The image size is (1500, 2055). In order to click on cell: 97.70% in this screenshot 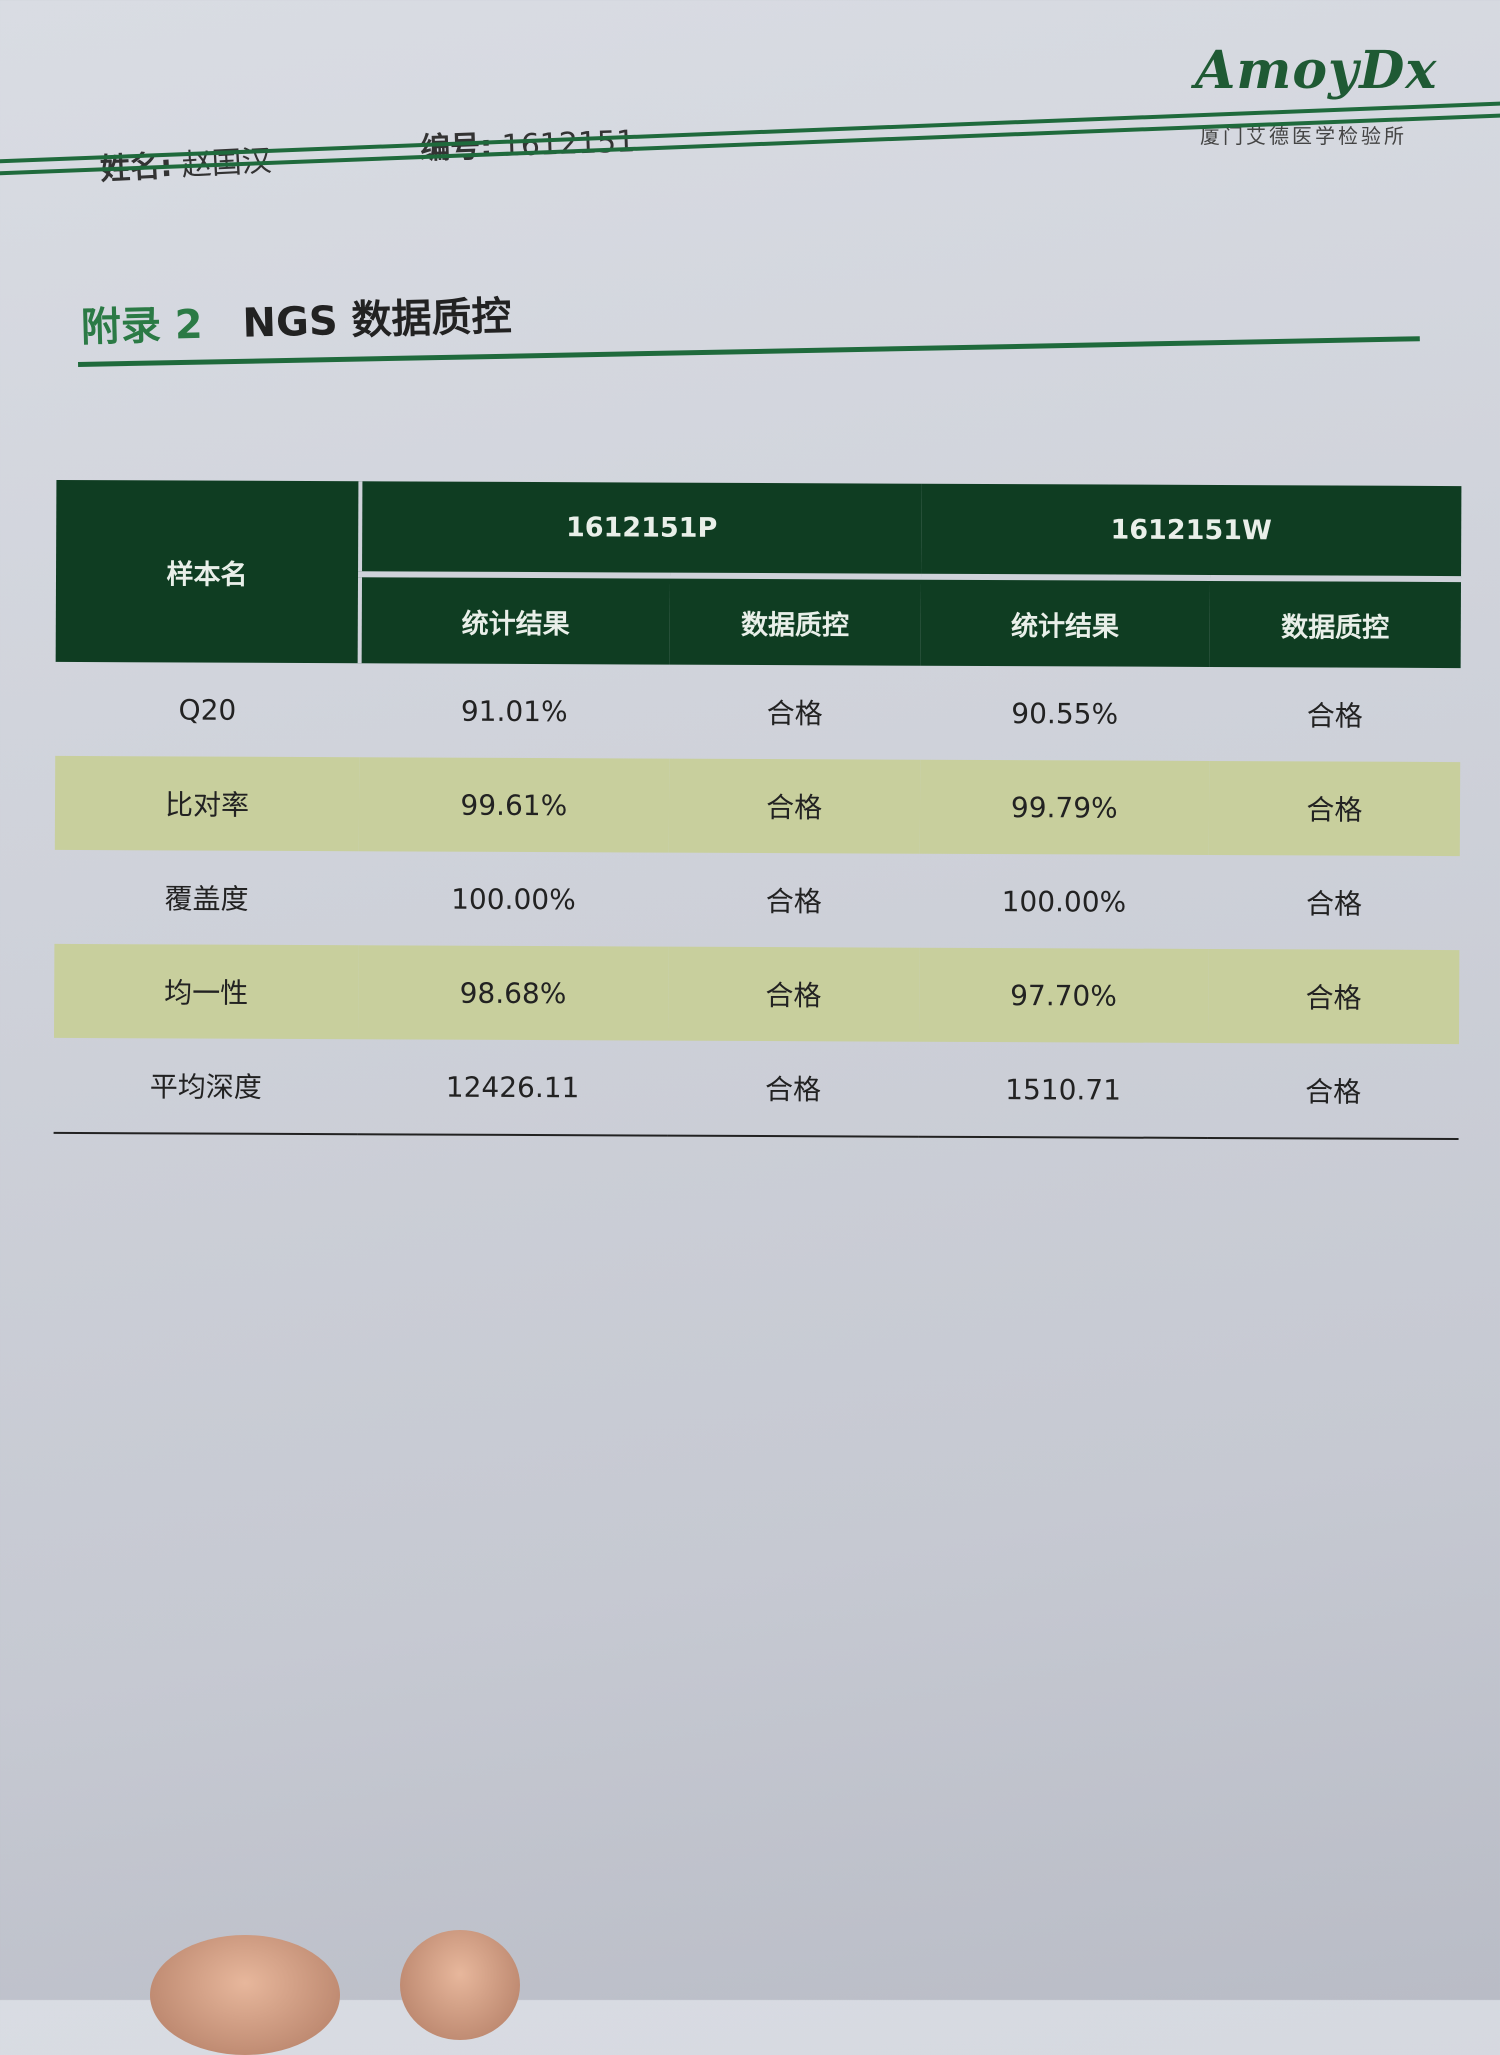, I will do `click(1063, 995)`.